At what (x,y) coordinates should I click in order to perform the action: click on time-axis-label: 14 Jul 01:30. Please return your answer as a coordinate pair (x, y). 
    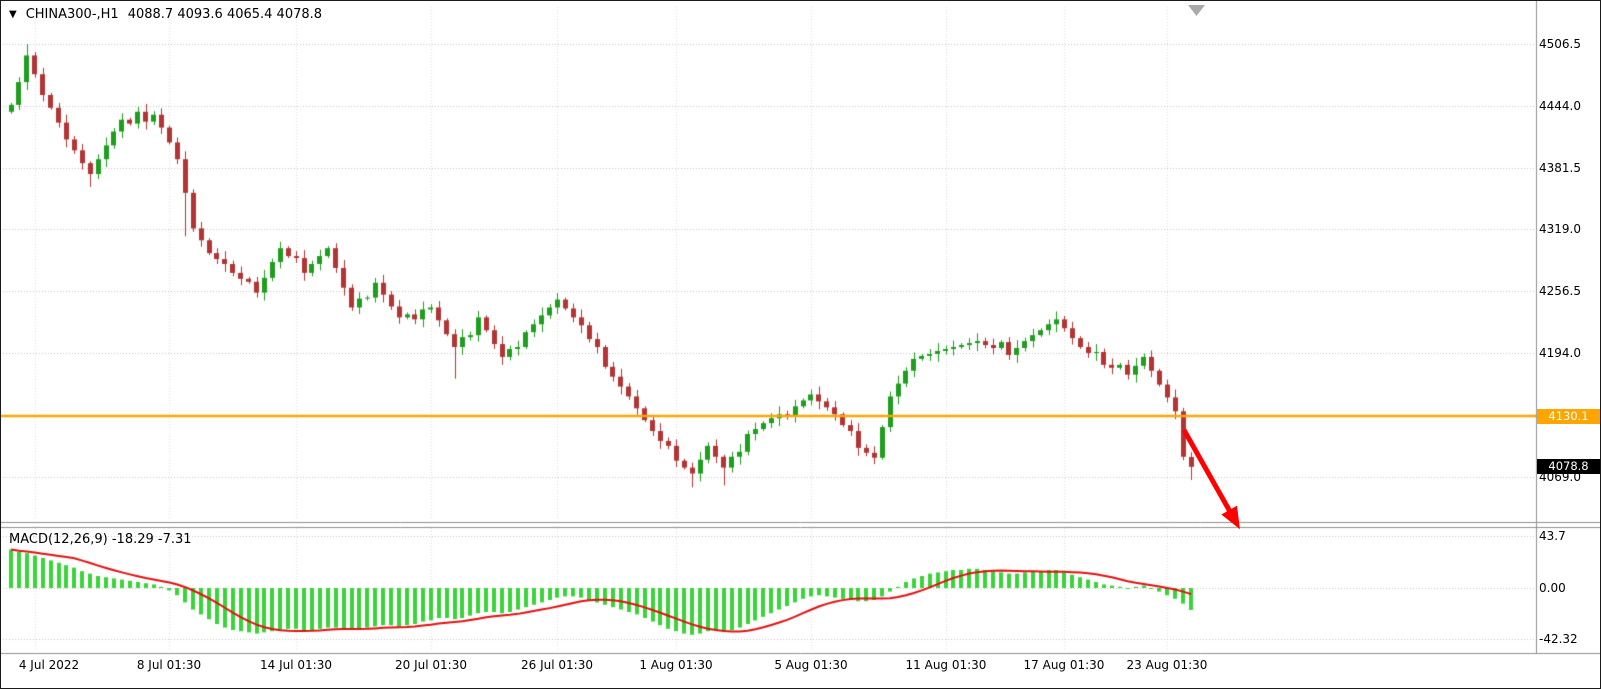
    Looking at the image, I should click on (296, 665).